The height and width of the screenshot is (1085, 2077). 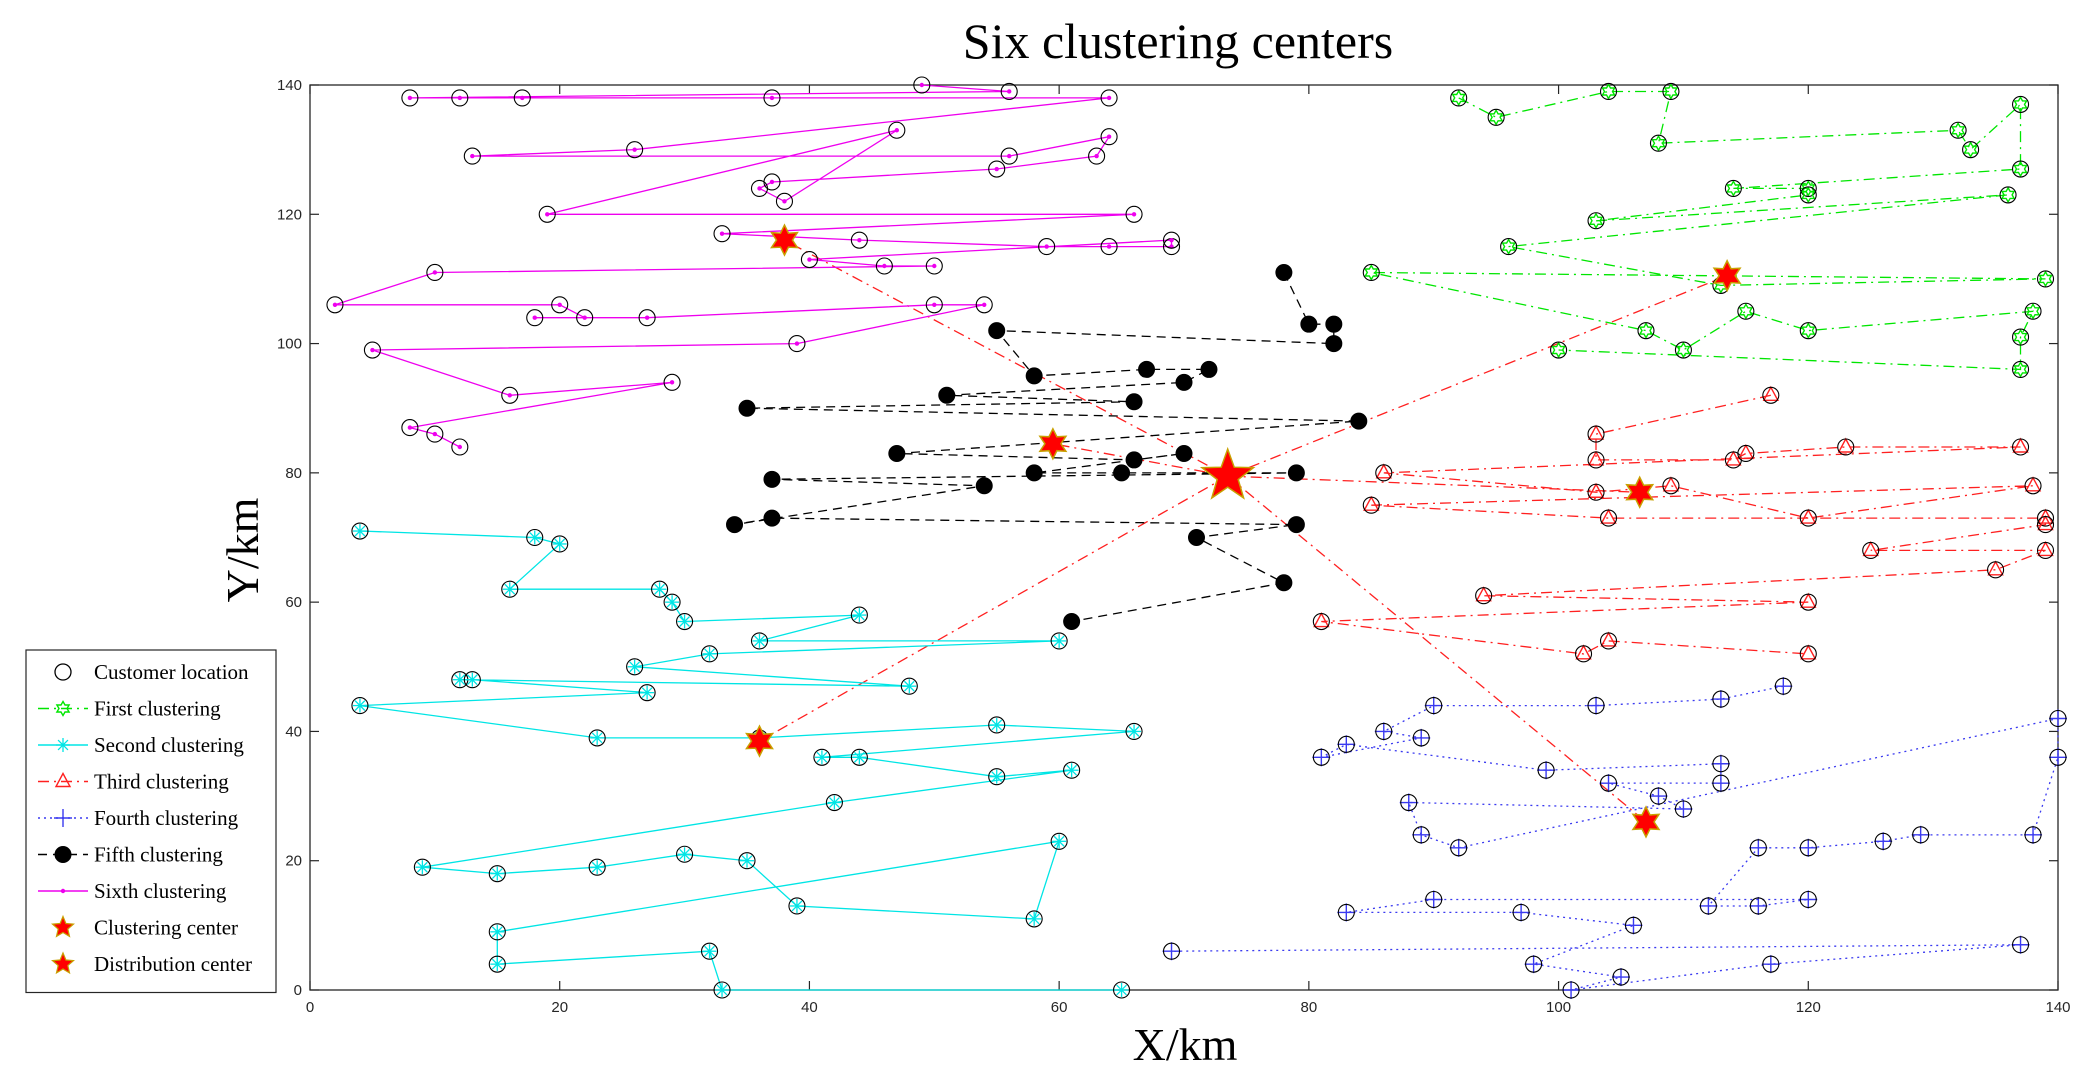 I want to click on x-tick-label: 100, so click(x=1558, y=1007).